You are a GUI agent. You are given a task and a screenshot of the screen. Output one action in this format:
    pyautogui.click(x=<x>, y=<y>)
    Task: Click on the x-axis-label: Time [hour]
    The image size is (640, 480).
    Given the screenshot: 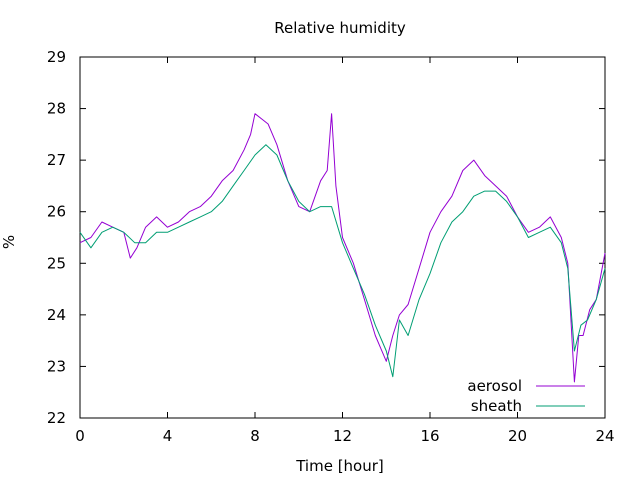 What is the action you would take?
    pyautogui.click(x=339, y=466)
    